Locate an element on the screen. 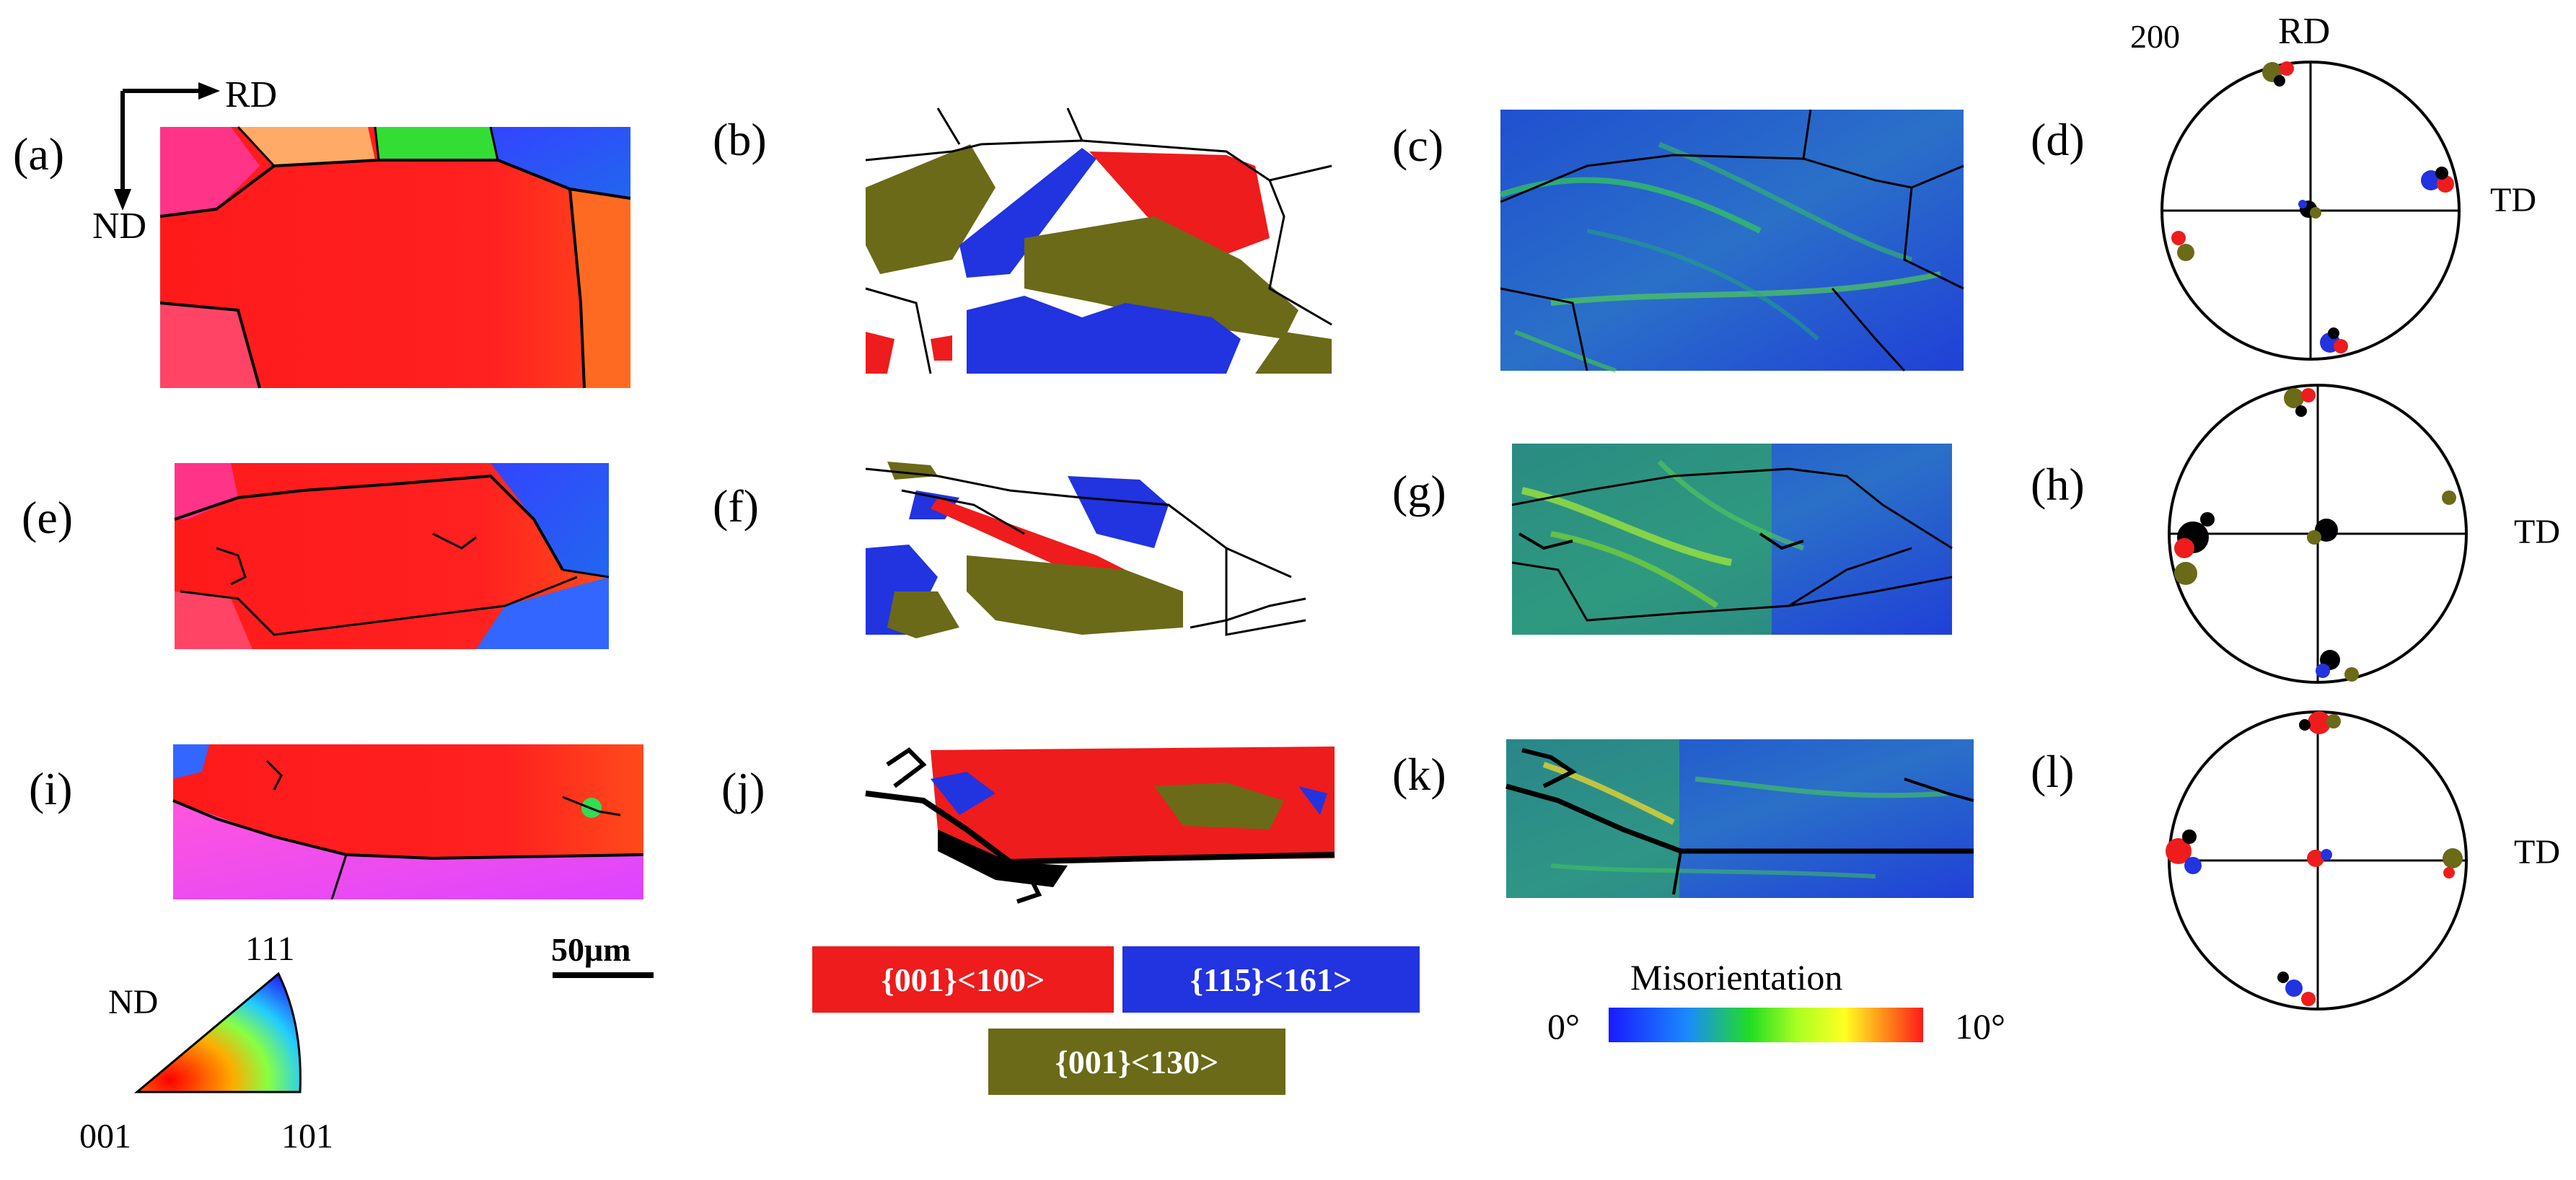 This screenshot has height=1180, width=2576. texture-legend-115-161: {115}<161> is located at coordinates (1271, 979).